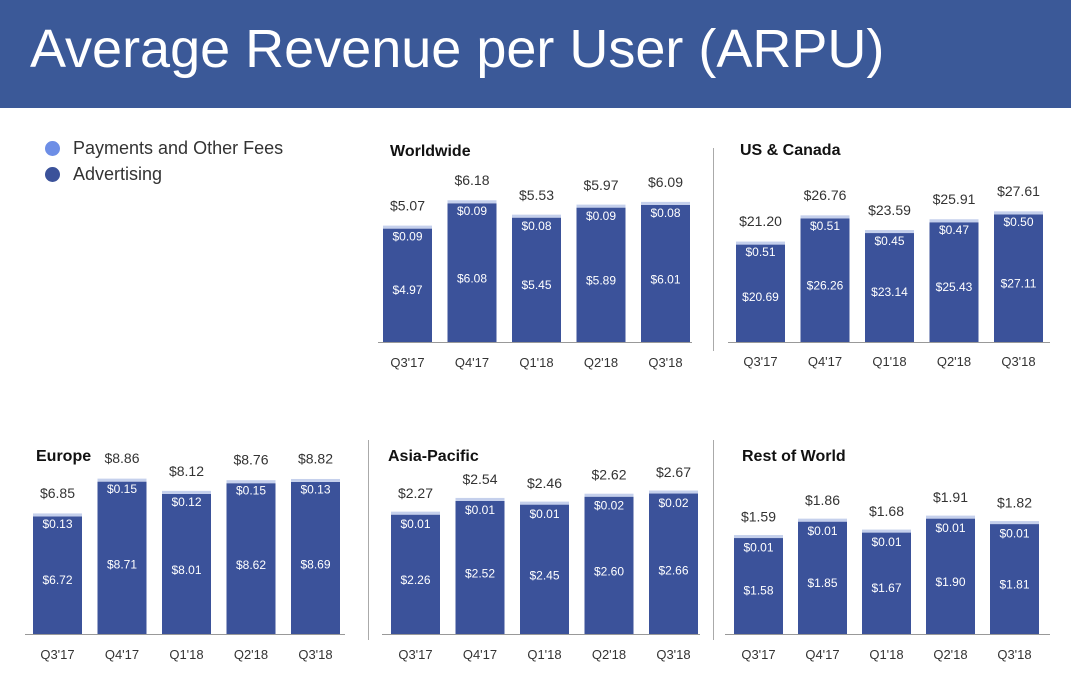  I want to click on label-advertising-us-canada-3: $25.43, so click(954, 287).